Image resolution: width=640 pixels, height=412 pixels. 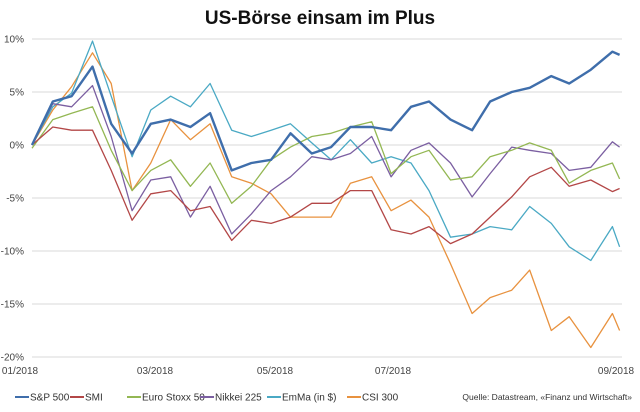 I want to click on y-tick-label: -20%, so click(x=12, y=358).